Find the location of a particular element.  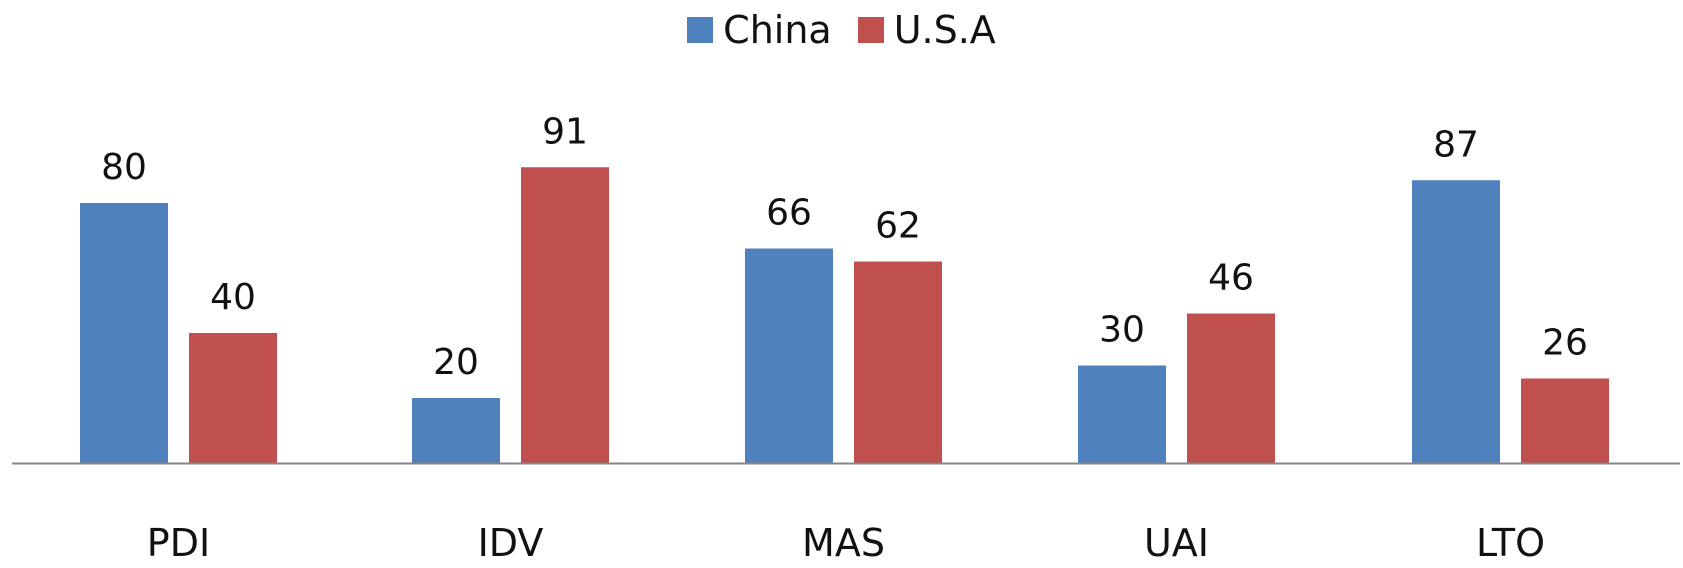

data-label-usa-idv: 91 is located at coordinates (565, 131).